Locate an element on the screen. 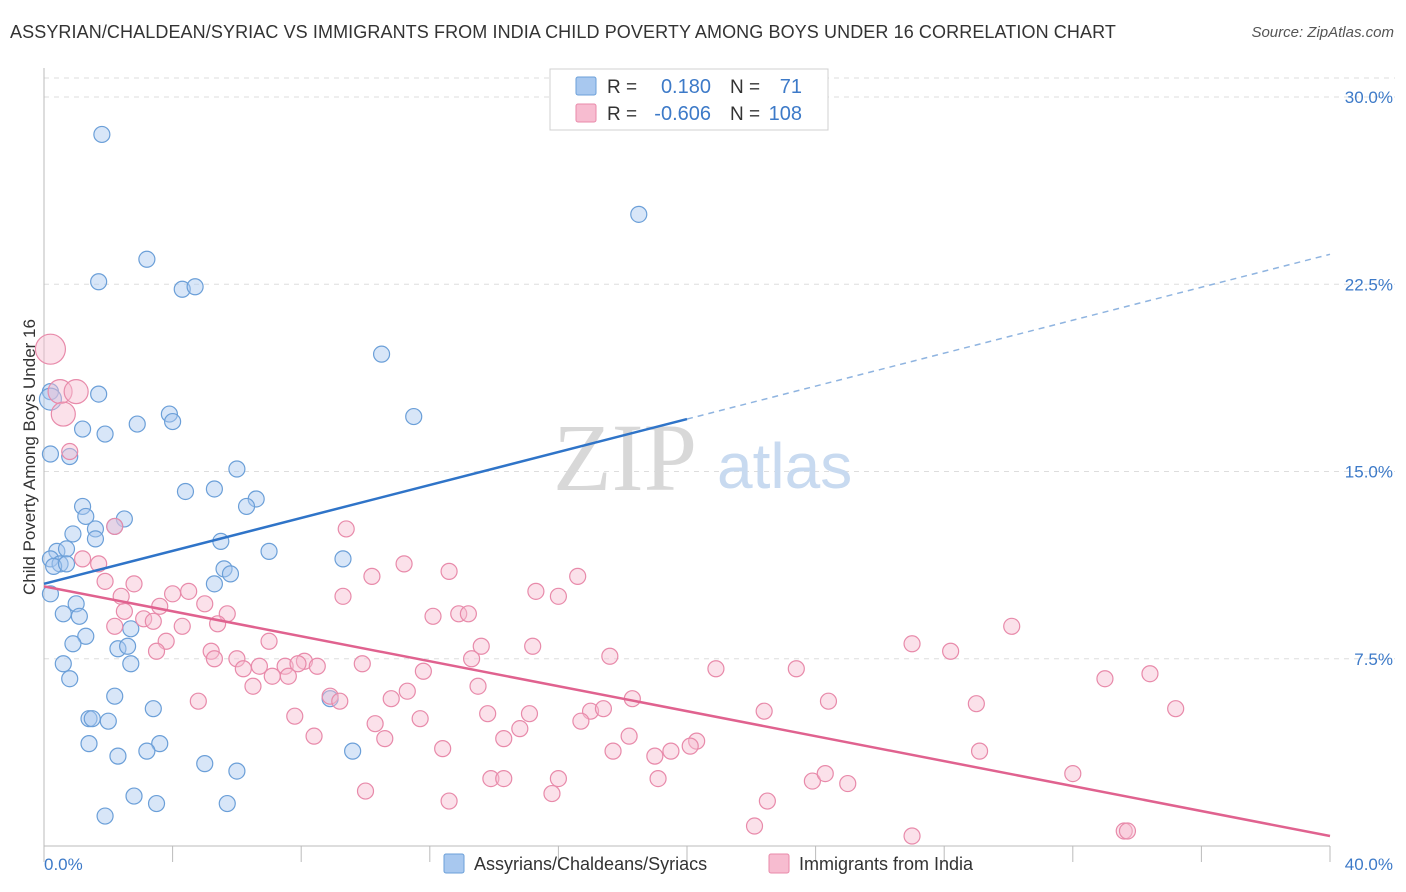 This screenshot has height=892, width=1406. watermark: ZIP atlas is located at coordinates (702, 457).